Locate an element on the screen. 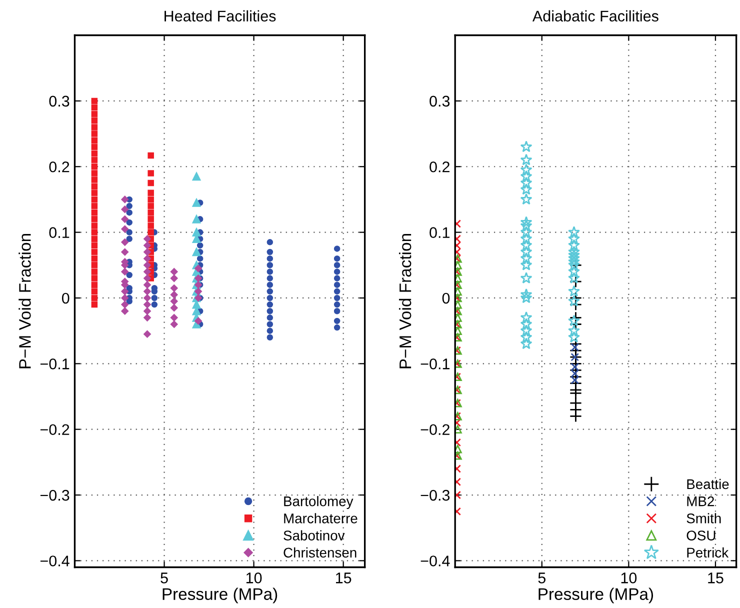 The image size is (740, 608). legend-label: Christensen is located at coordinates (320, 552).